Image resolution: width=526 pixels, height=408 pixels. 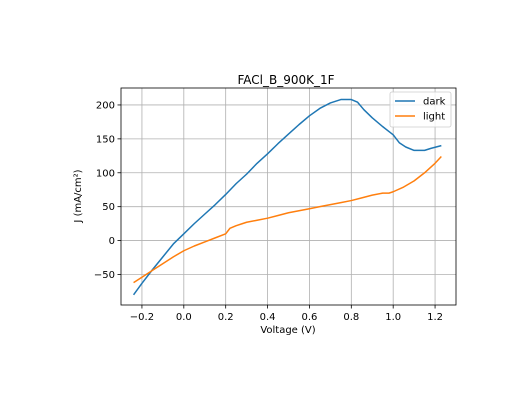 What do you see at coordinates (104, 275) in the screenshot?
I see `y-tick-label: −50` at bounding box center [104, 275].